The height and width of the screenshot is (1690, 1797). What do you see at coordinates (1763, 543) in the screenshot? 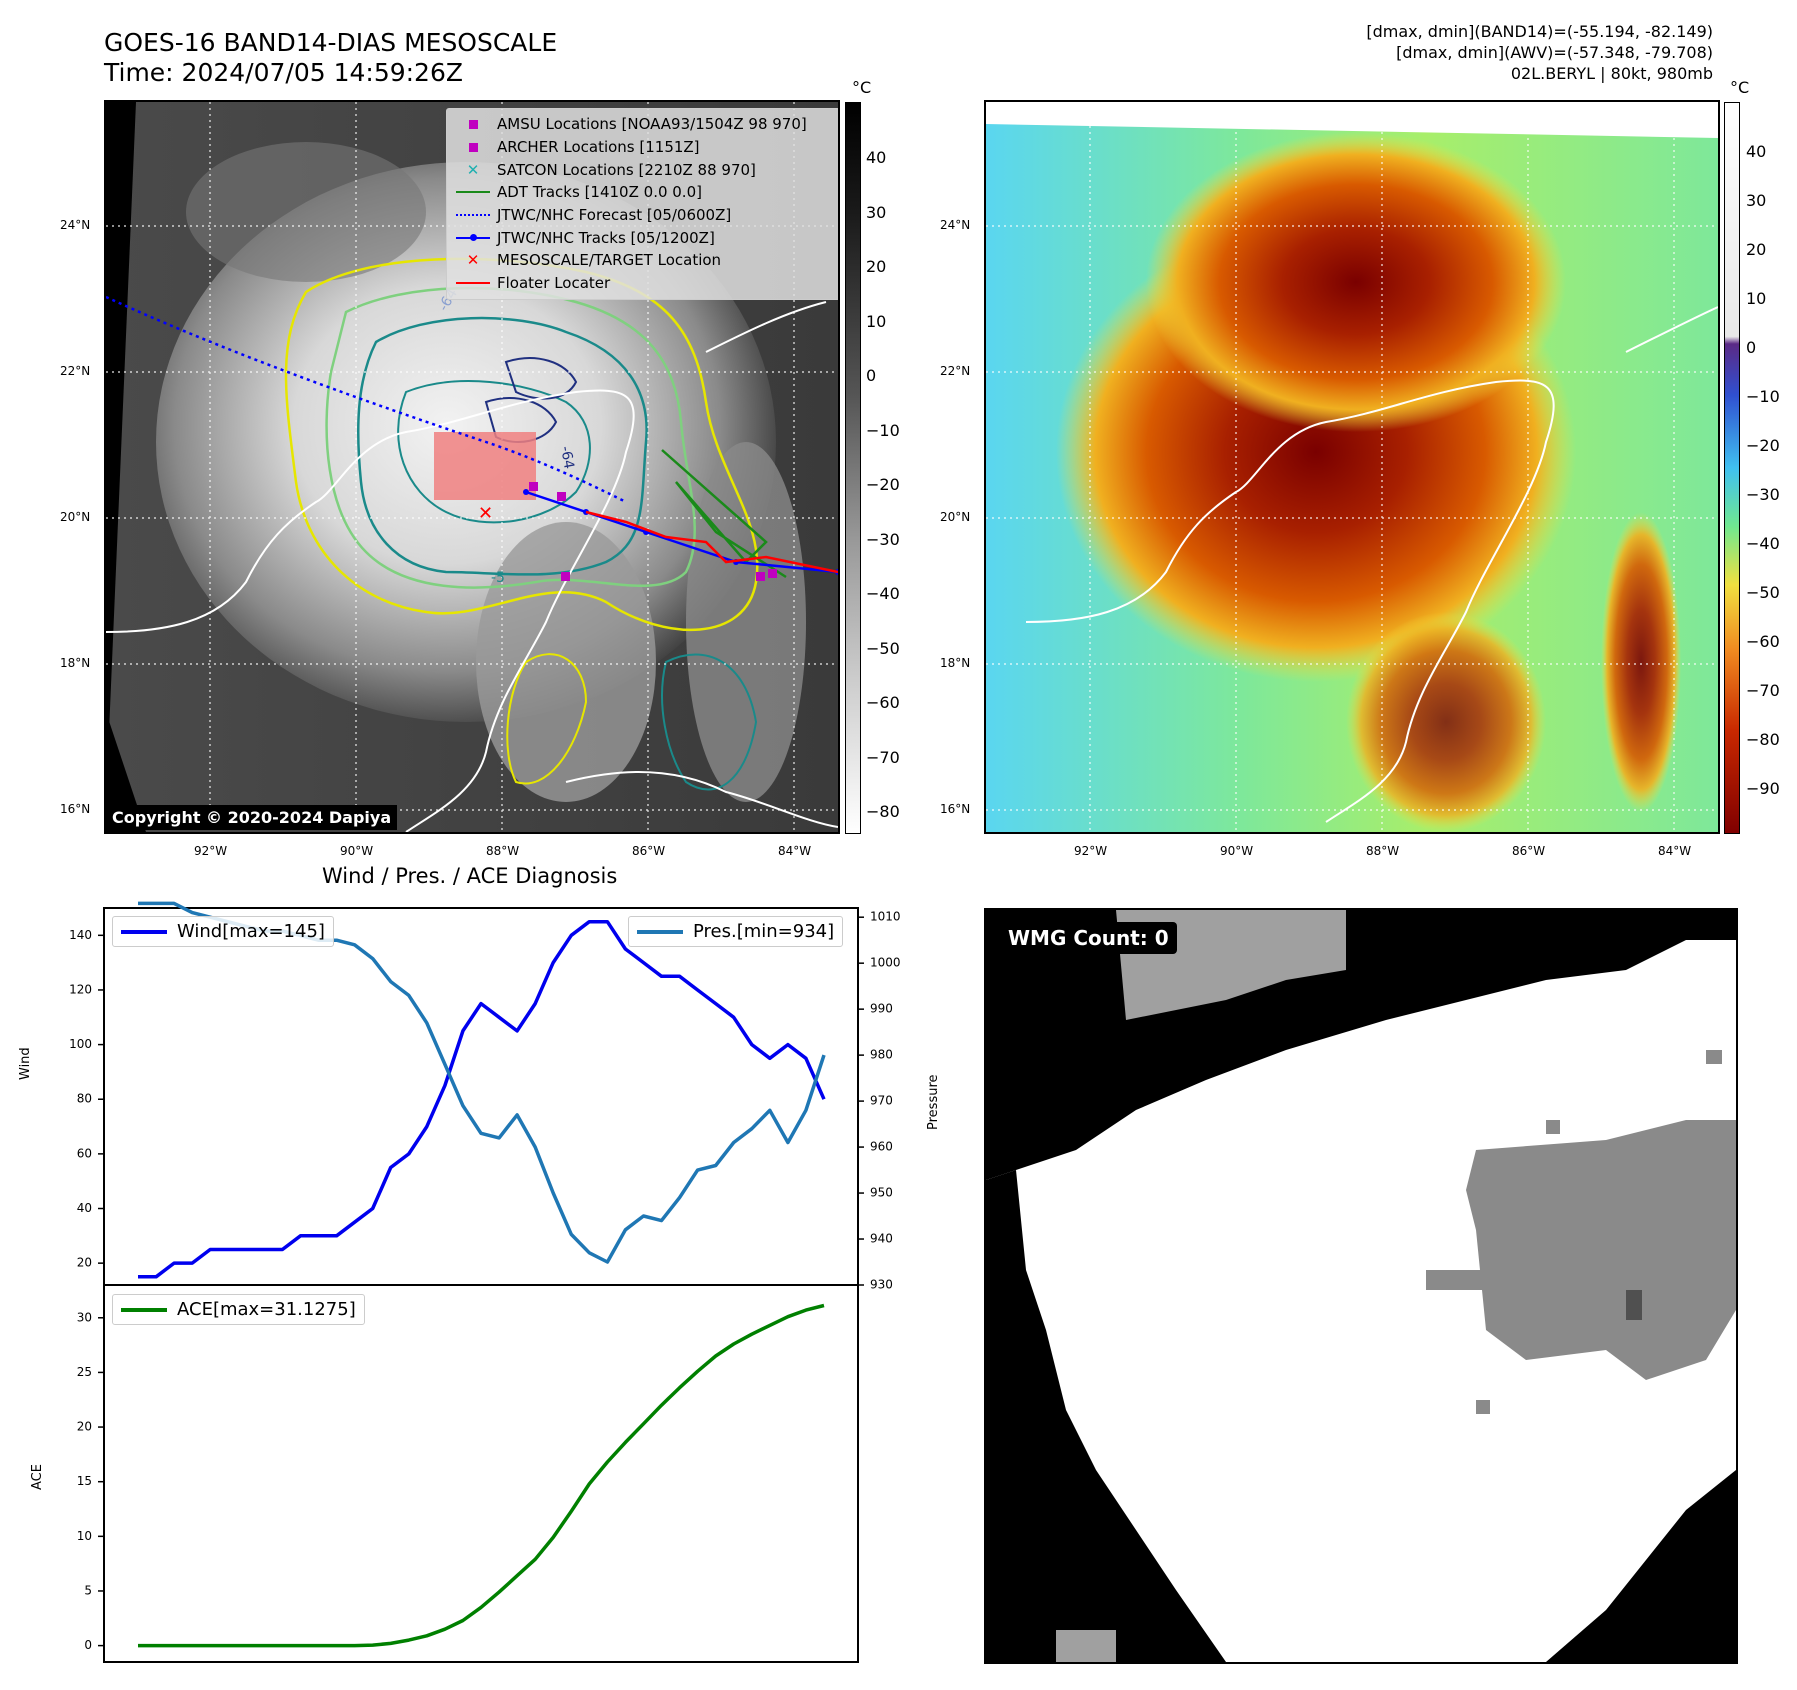
I see `wv-colorbar-tick: −40` at bounding box center [1763, 543].